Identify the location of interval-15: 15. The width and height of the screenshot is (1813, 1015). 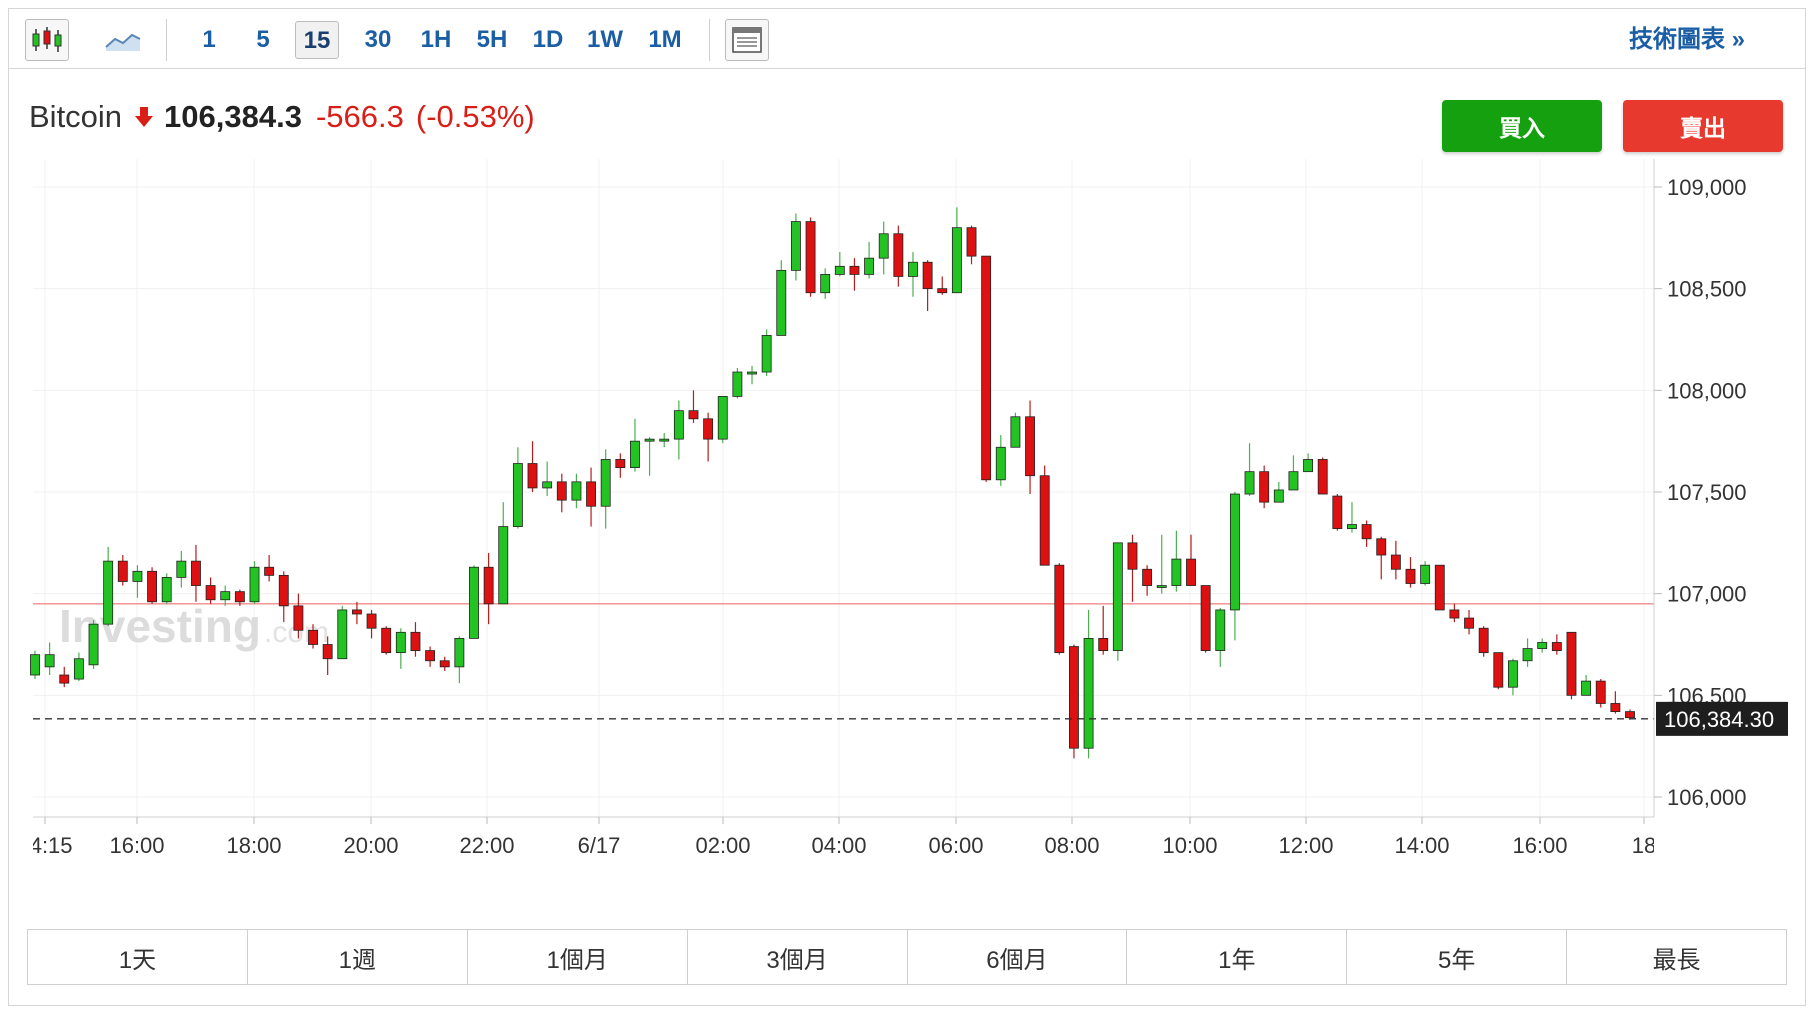
(317, 40).